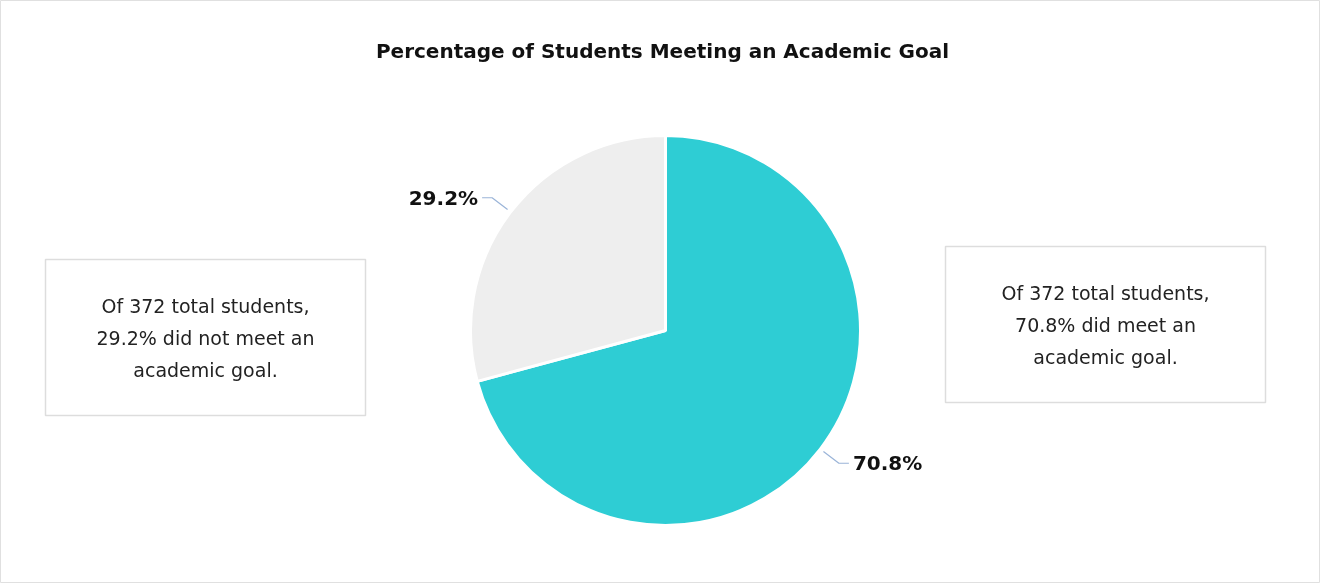 Image resolution: width=1320 pixels, height=583 pixels. What do you see at coordinates (205, 337) in the screenshot?
I see `text: Of 372 total students, 29.2% did not meet an academic goal.` at bounding box center [205, 337].